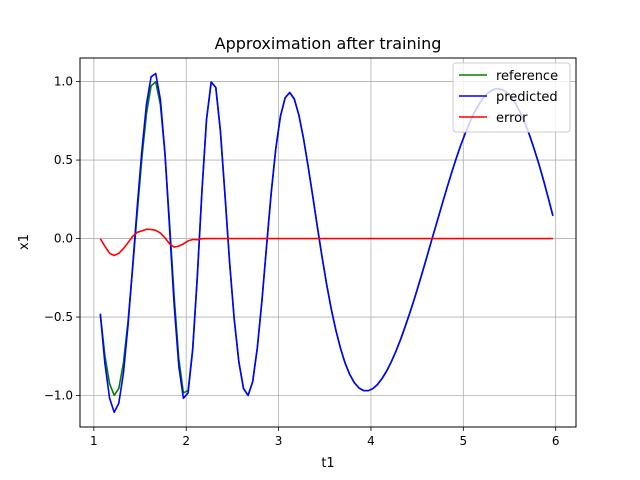  Describe the element at coordinates (527, 76) in the screenshot. I see `legend-label-reference: reference` at that location.